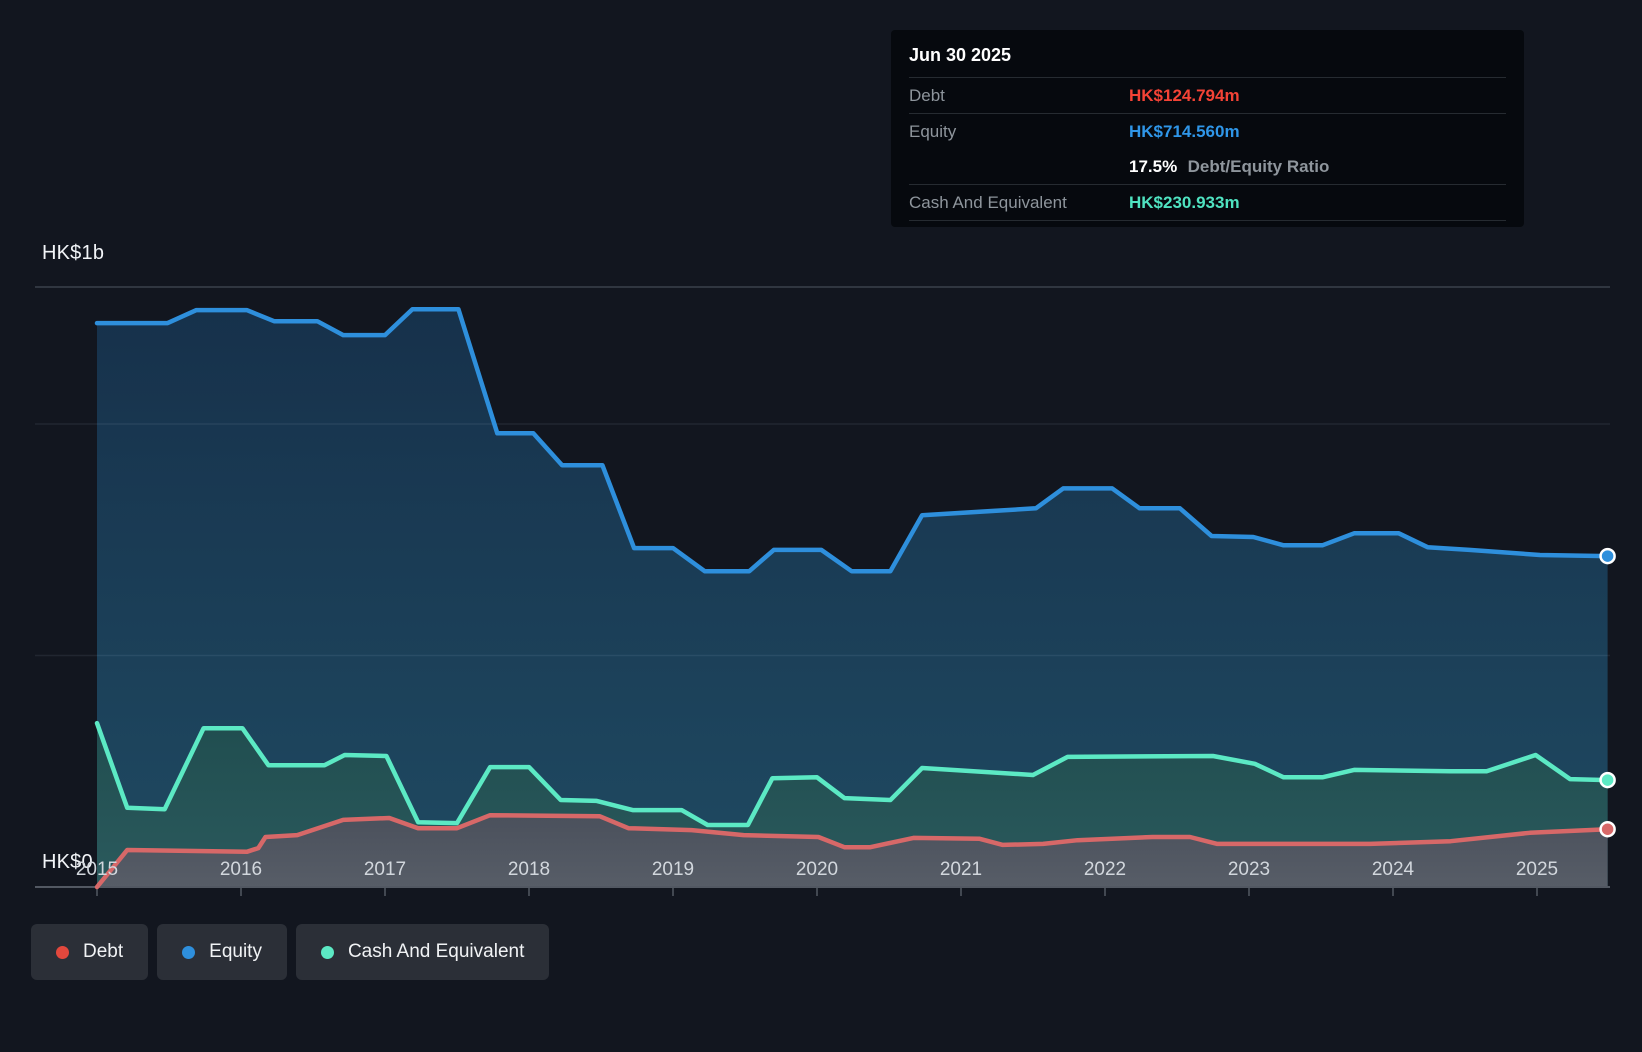 The height and width of the screenshot is (1052, 1642). What do you see at coordinates (988, 202) in the screenshot?
I see `tooltip-cash-label: Cash And Equivalent` at bounding box center [988, 202].